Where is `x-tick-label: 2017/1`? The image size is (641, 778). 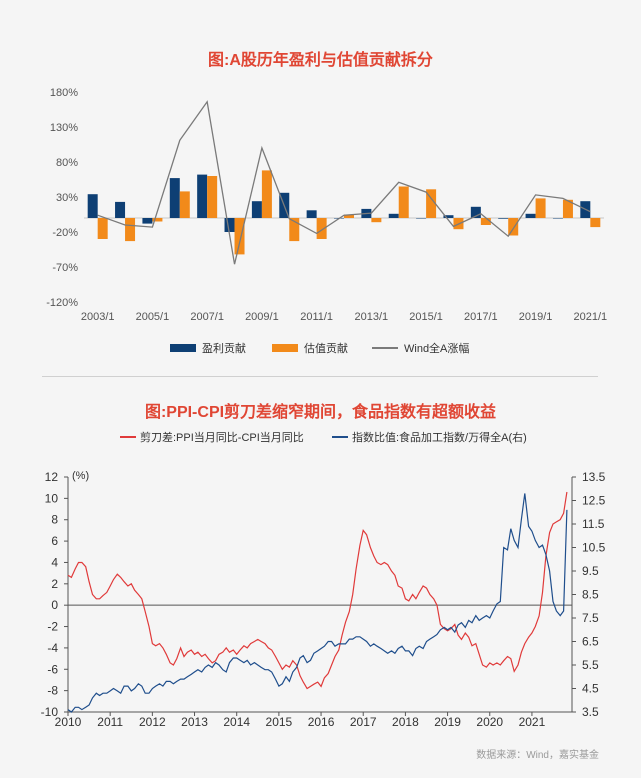 x-tick-label: 2017/1 is located at coordinates (481, 317).